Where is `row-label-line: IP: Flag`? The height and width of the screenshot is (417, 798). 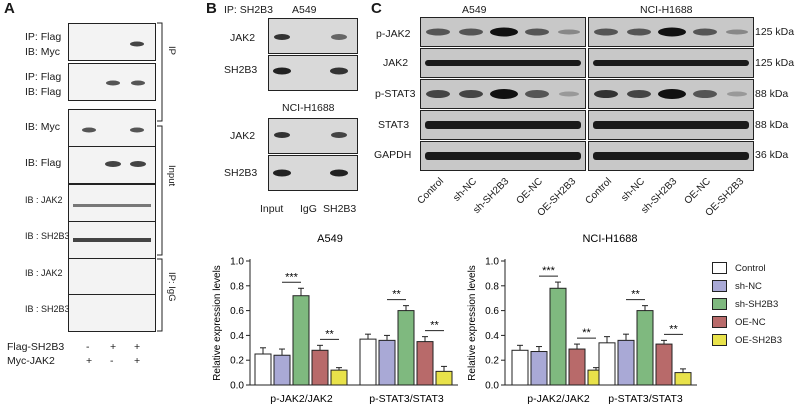 row-label-line: IP: Flag is located at coordinates (43, 77).